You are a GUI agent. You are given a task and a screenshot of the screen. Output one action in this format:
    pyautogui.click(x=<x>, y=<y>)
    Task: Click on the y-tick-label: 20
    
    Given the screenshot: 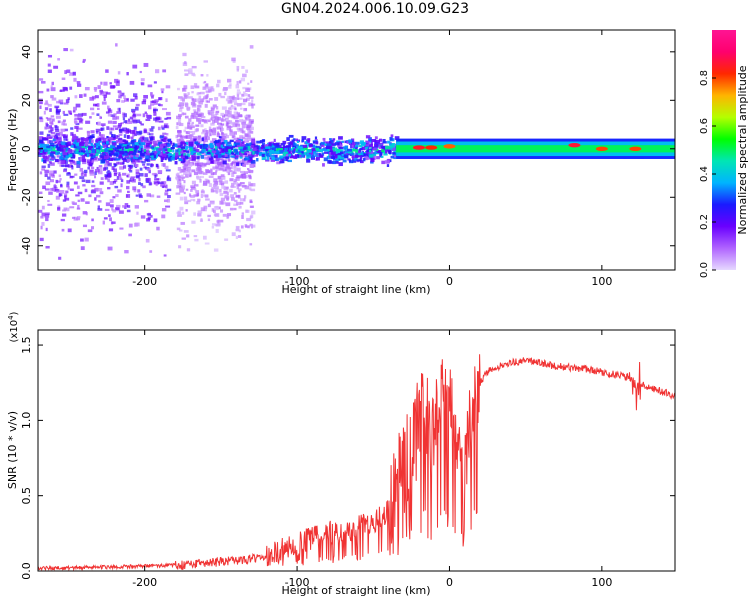 What is the action you would take?
    pyautogui.click(x=26, y=100)
    